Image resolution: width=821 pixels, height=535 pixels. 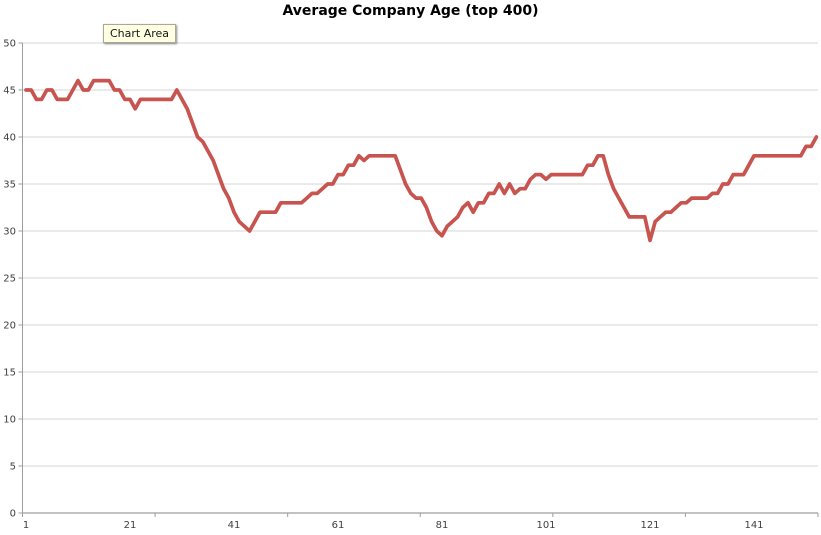 I want to click on chart-title: Average Company Age (top 400), so click(x=410, y=11).